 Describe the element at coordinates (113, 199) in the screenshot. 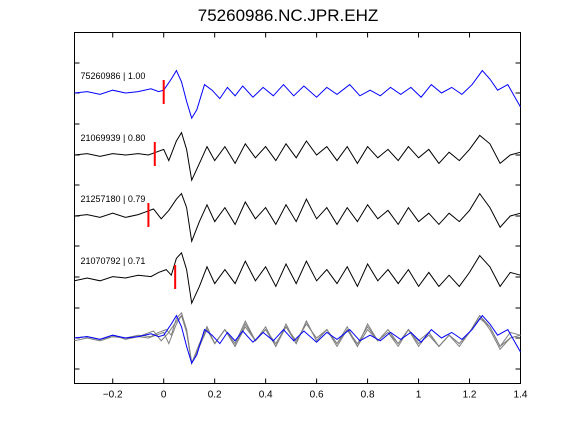

I see `trace-label: 21257180 | 0.79` at that location.